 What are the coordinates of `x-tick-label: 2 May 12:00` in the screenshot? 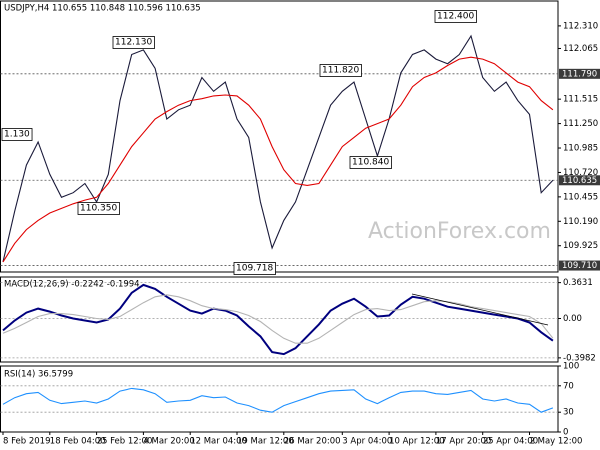 It's located at (556, 442).